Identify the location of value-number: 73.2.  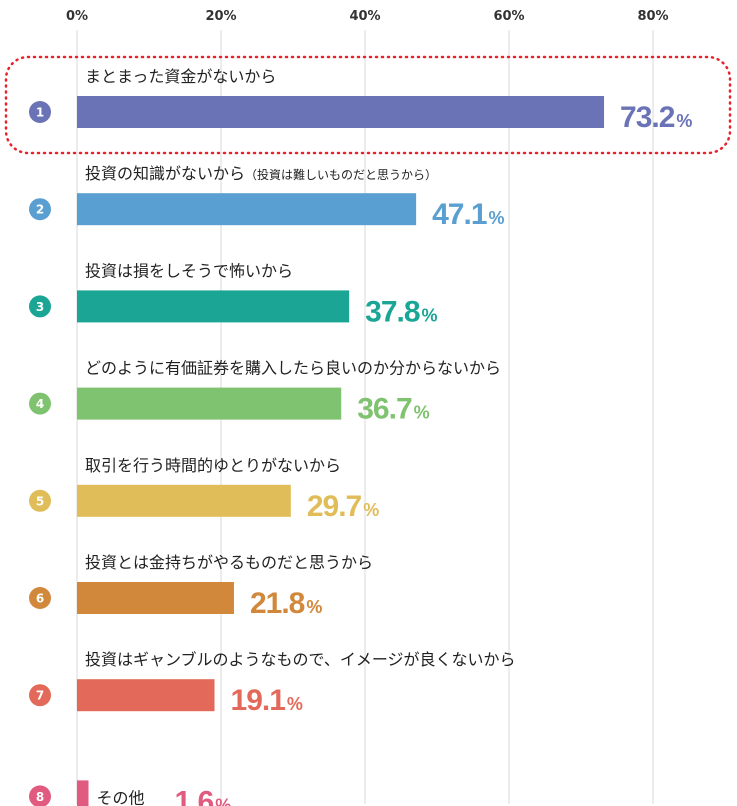
(647, 117).